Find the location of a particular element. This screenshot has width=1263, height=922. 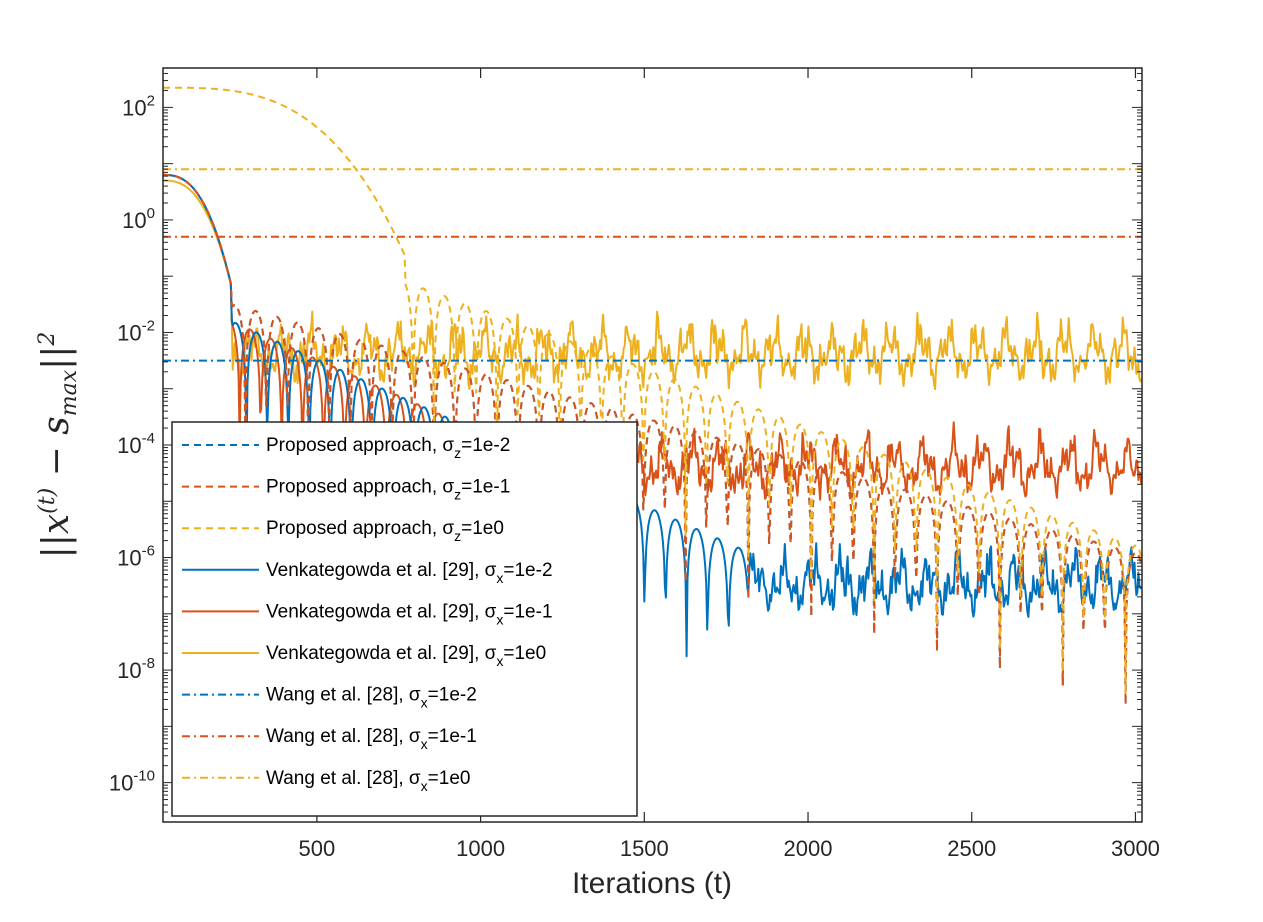

legend-entry-label: Wang et al. [28], σx=1e-2 is located at coordinates (371, 698).